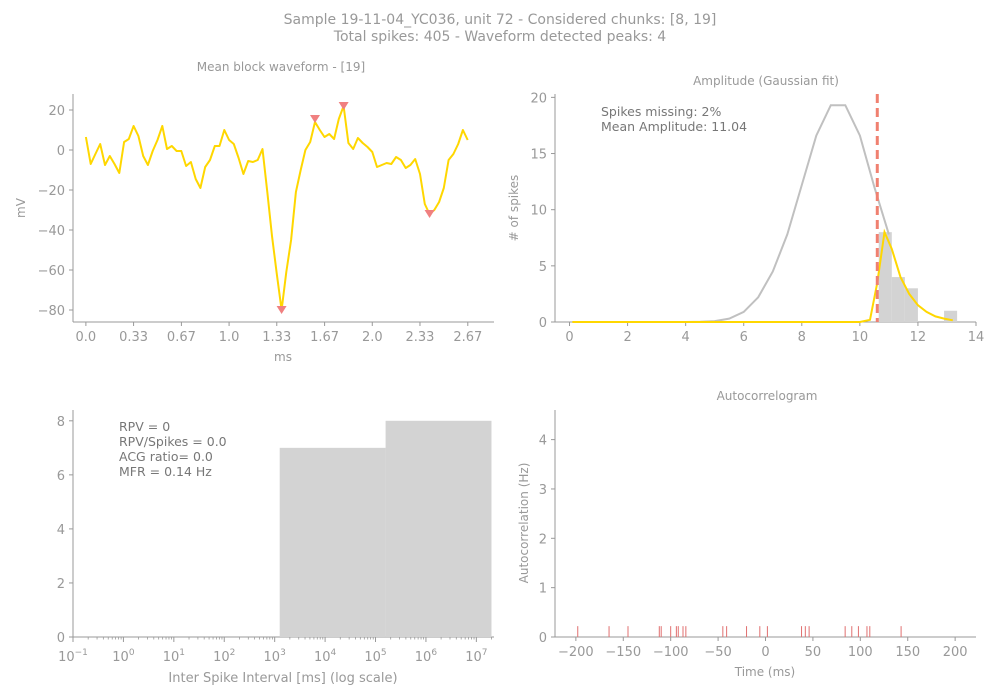 This screenshot has width=1000, height=700. What do you see at coordinates (61, 151) in the screenshot?
I see `waveform-y-tick-label: 0` at bounding box center [61, 151].